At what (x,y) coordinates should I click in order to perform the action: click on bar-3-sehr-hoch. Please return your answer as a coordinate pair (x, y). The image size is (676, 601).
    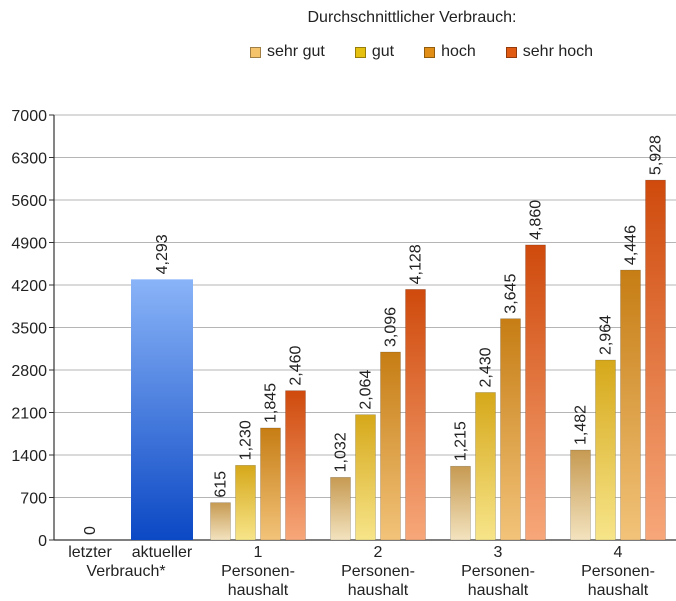
    Looking at the image, I should click on (535, 392).